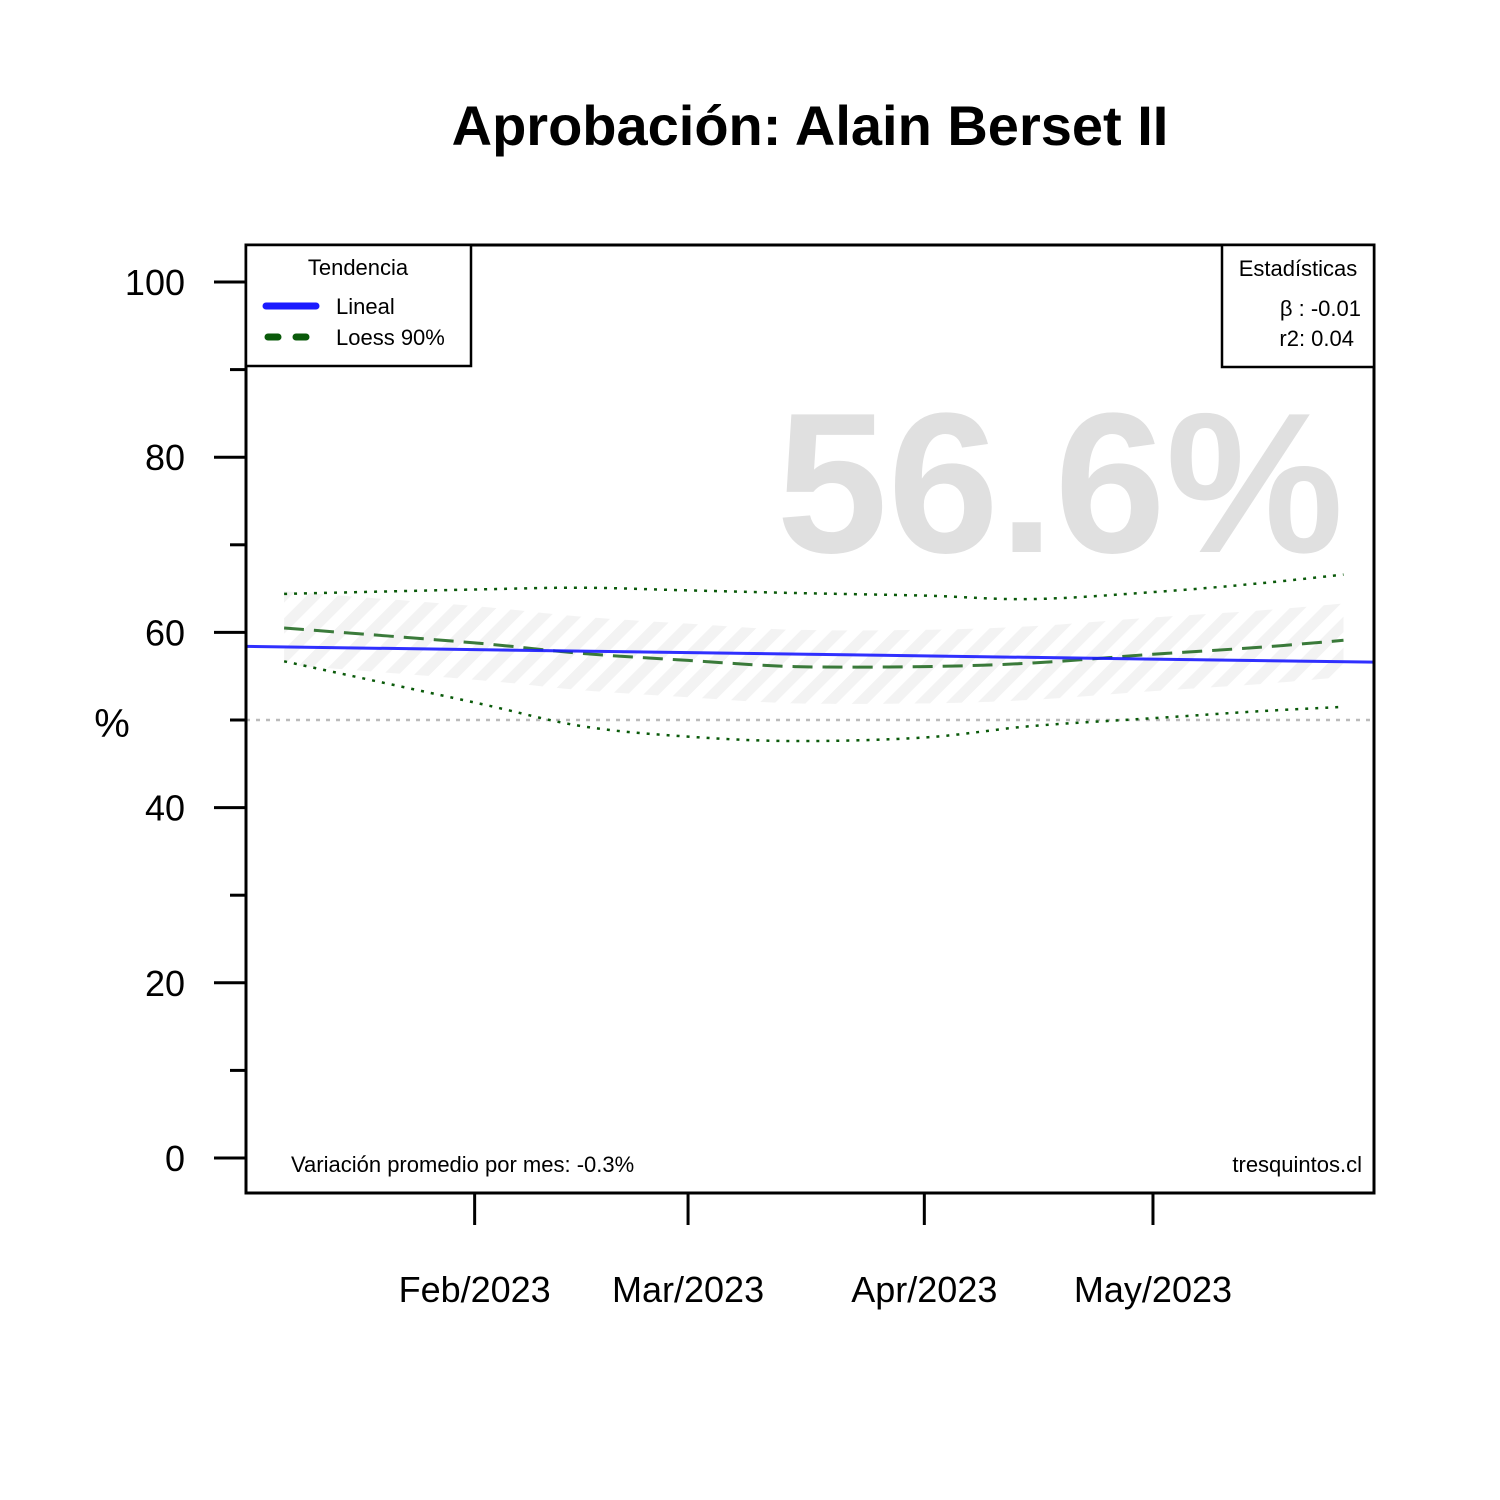 Image resolution: width=1500 pixels, height=1500 pixels. I want to click on stats-beta: β : -0.01, so click(1320, 308).